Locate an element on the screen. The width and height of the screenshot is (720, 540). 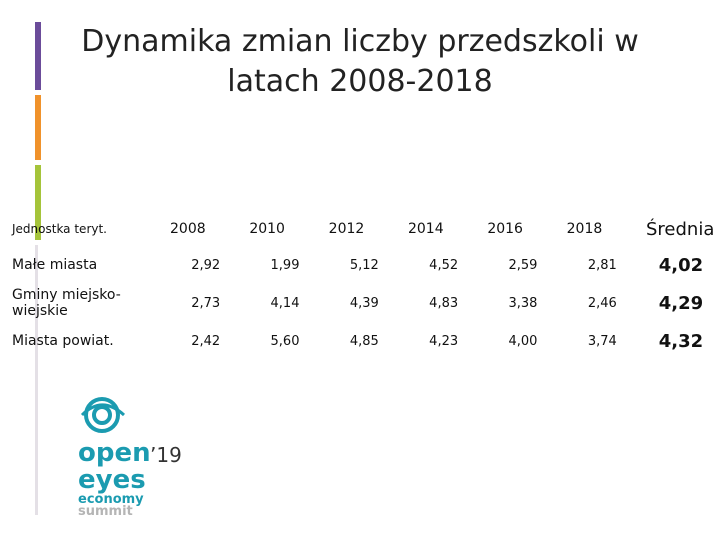
column-header: 2016 is located at coordinates (505, 229).